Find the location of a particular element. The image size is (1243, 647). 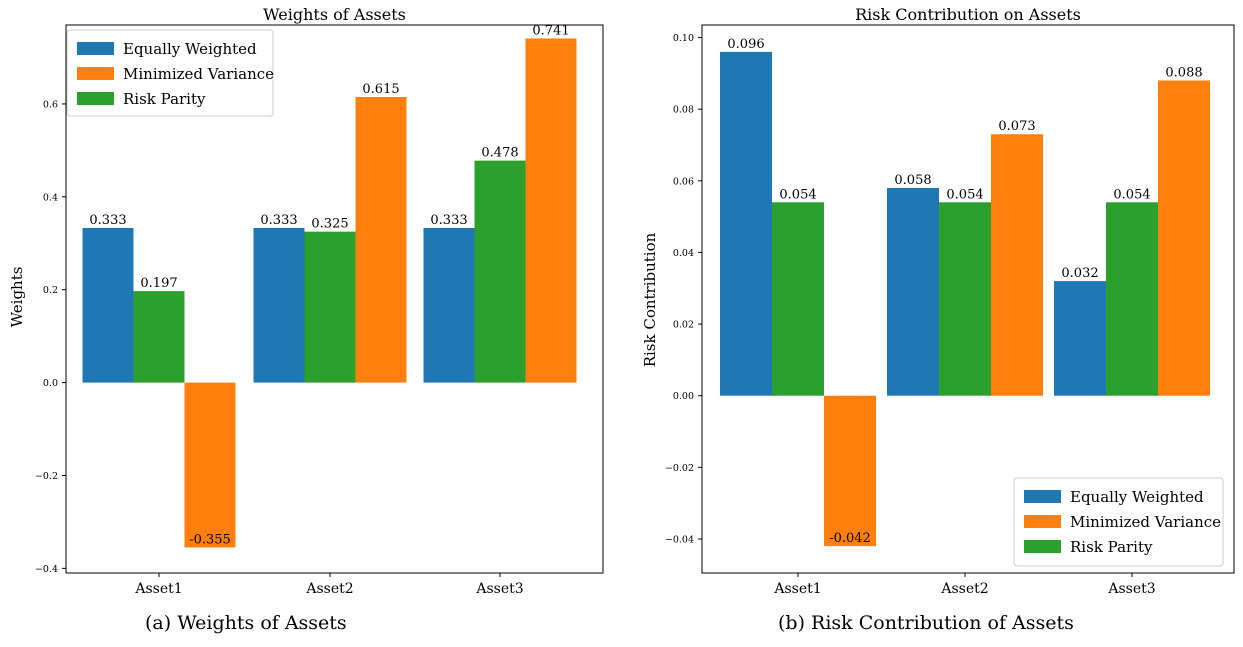

chart-title: Weights of Assets is located at coordinates (334, 14).